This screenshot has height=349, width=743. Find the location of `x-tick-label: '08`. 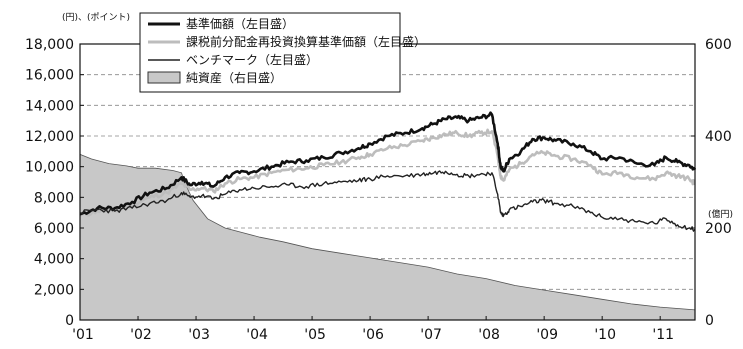

x-tick-label: '08 is located at coordinates (489, 335).